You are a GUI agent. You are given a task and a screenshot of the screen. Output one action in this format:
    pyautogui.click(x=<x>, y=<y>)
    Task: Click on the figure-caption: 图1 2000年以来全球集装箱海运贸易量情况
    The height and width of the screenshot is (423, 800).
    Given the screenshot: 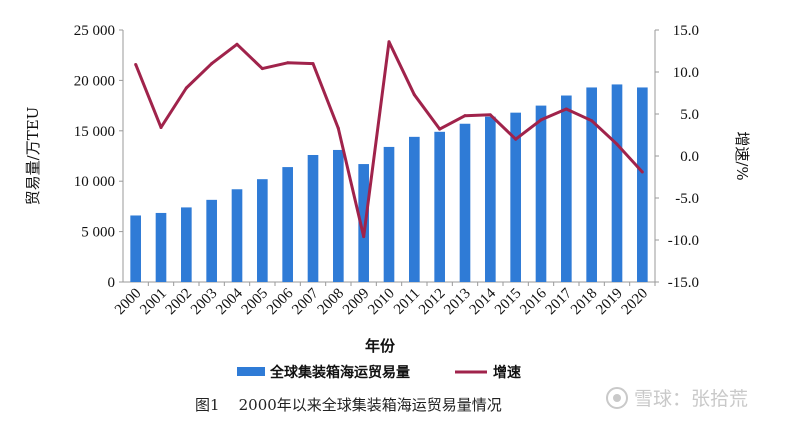 What is the action you would take?
    pyautogui.click(x=348, y=404)
    